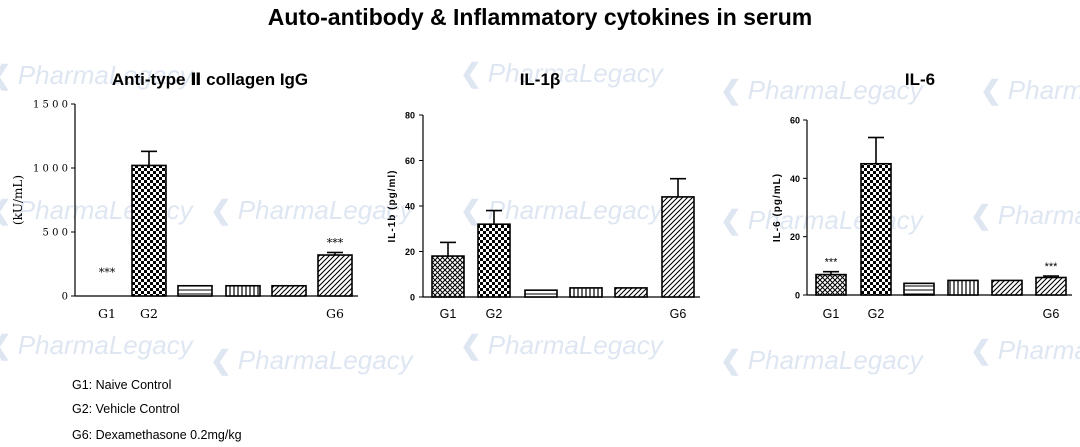 This screenshot has height=447, width=1080. Describe the element at coordinates (210, 79) in the screenshot. I see `panel-title-igg: Anti-type Ⅱ collagen IgG` at that location.